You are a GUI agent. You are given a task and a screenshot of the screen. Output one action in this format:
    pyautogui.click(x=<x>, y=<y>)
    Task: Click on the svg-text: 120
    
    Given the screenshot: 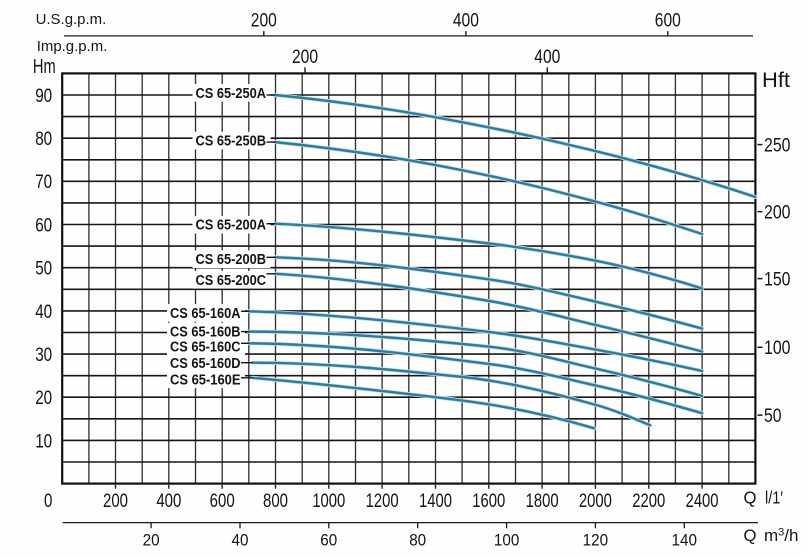 What is the action you would take?
    pyautogui.click(x=596, y=539)
    